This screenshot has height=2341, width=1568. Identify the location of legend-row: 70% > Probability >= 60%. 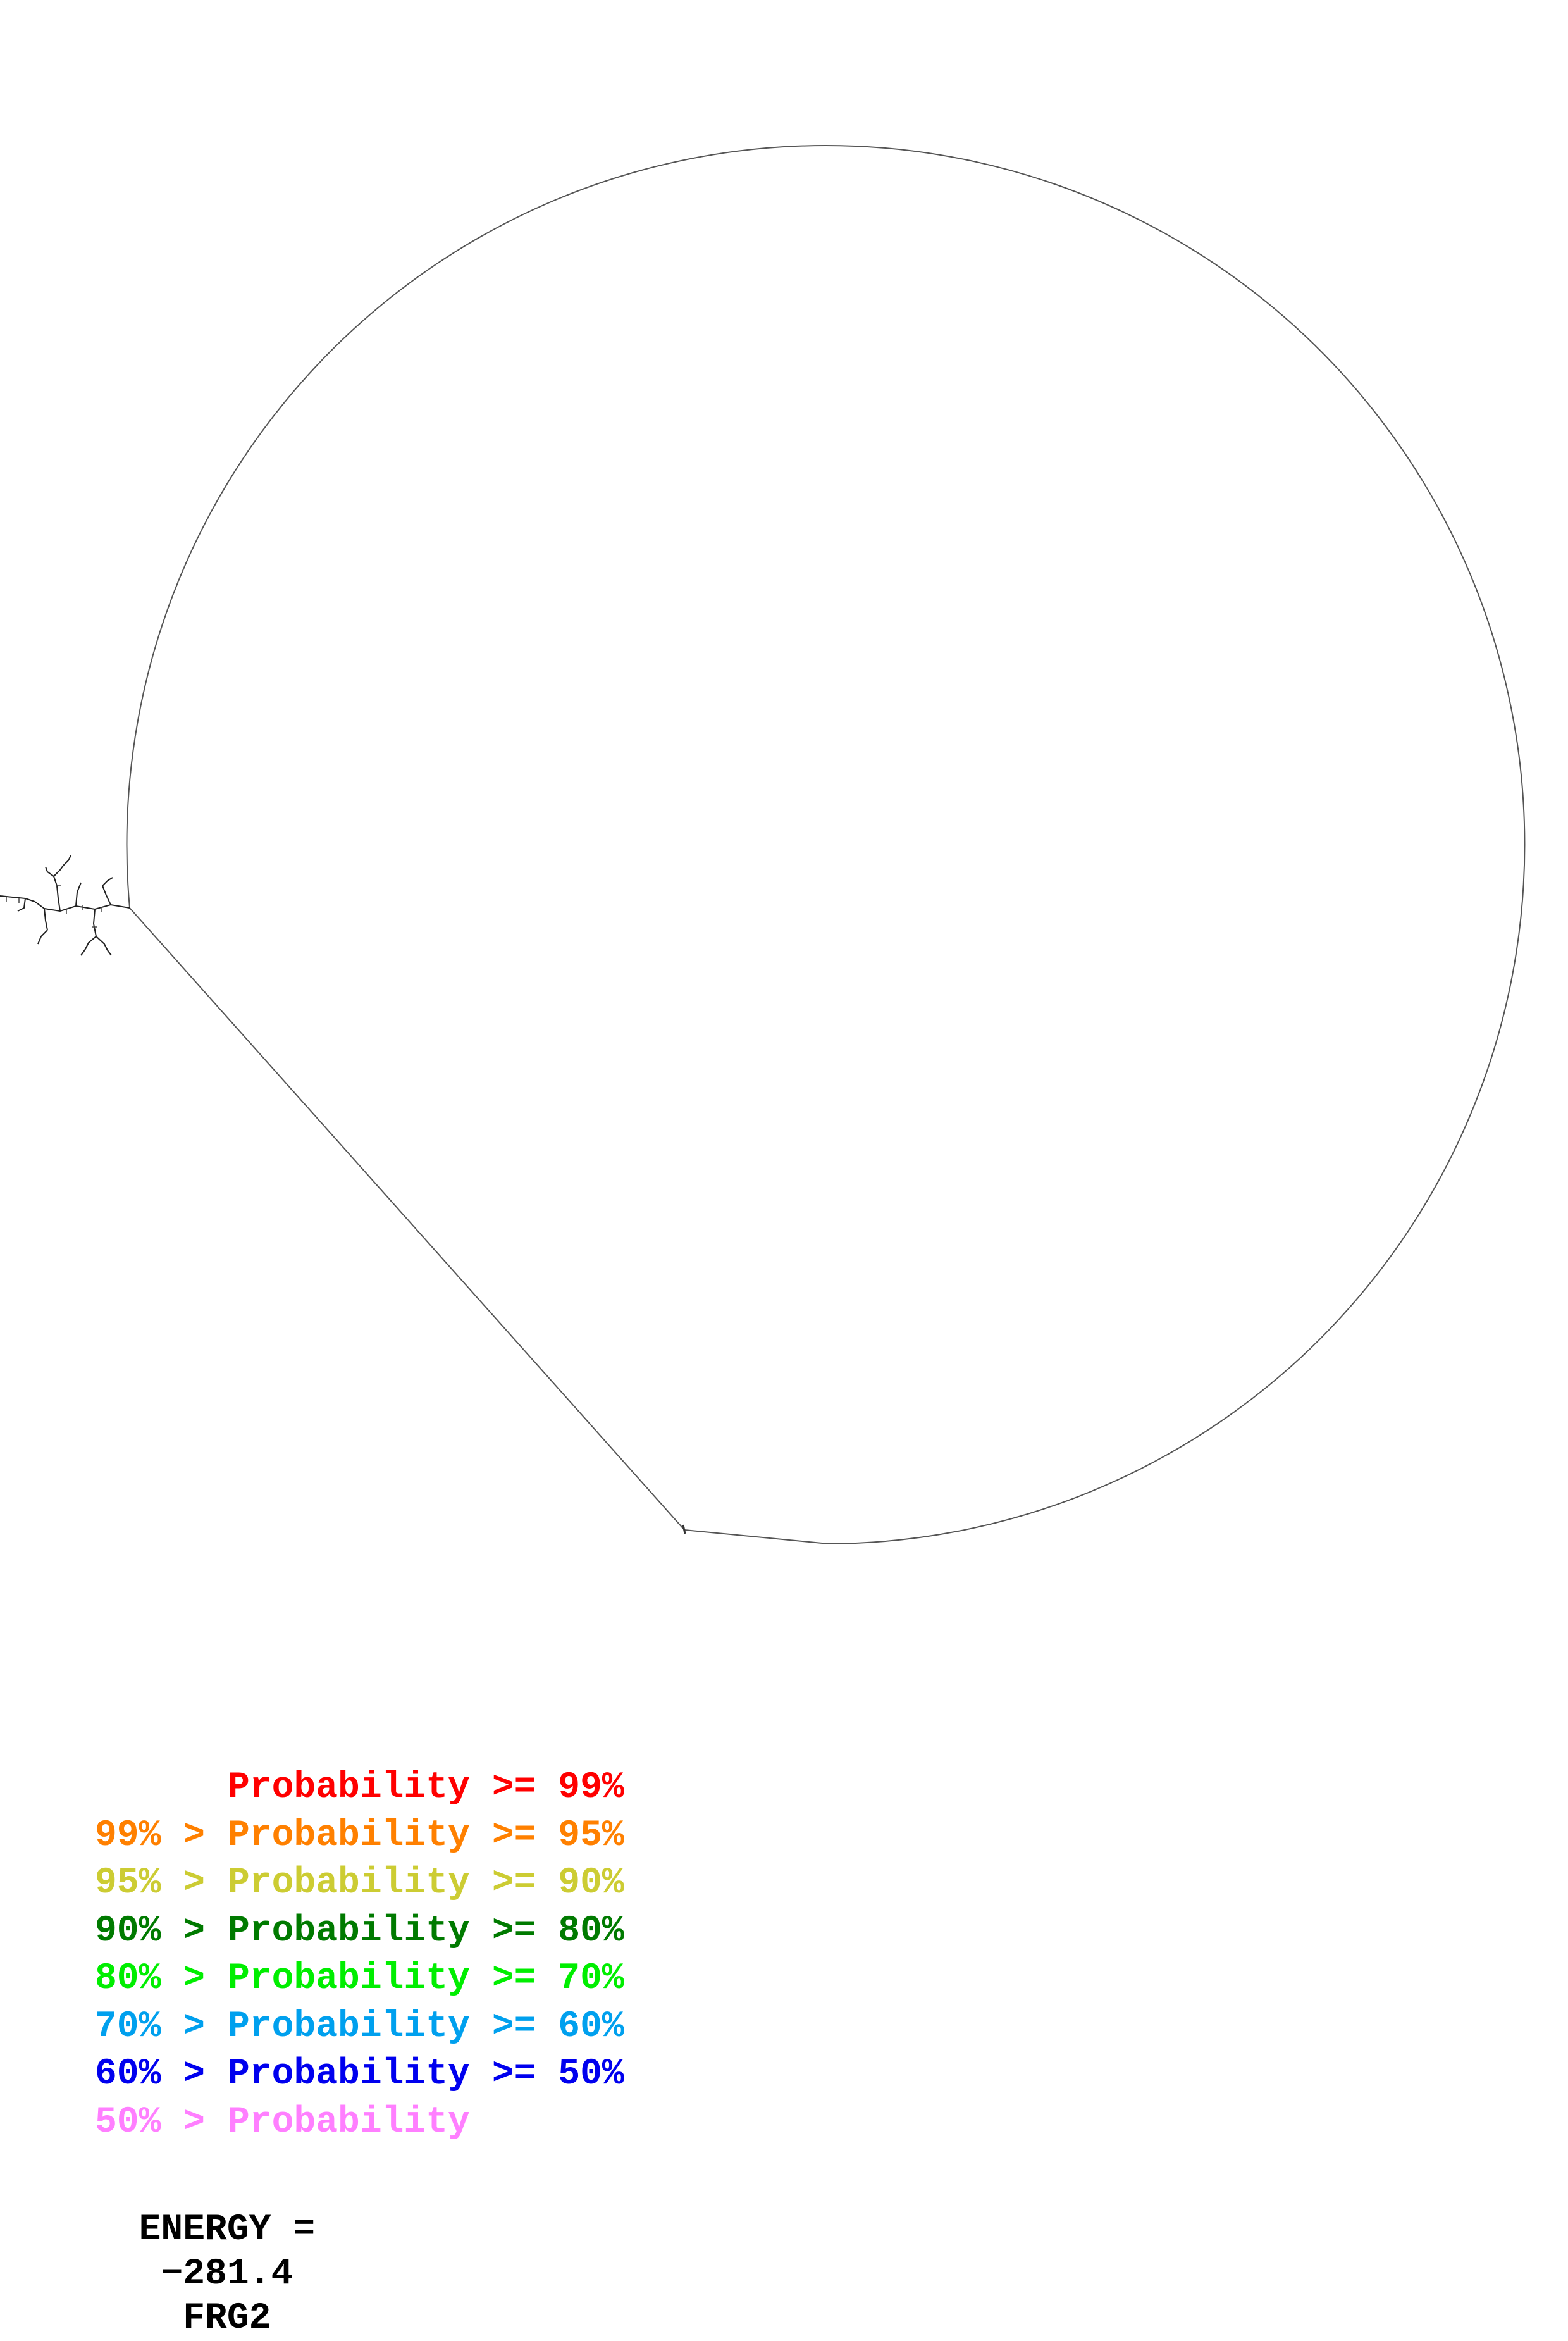
(359, 2027).